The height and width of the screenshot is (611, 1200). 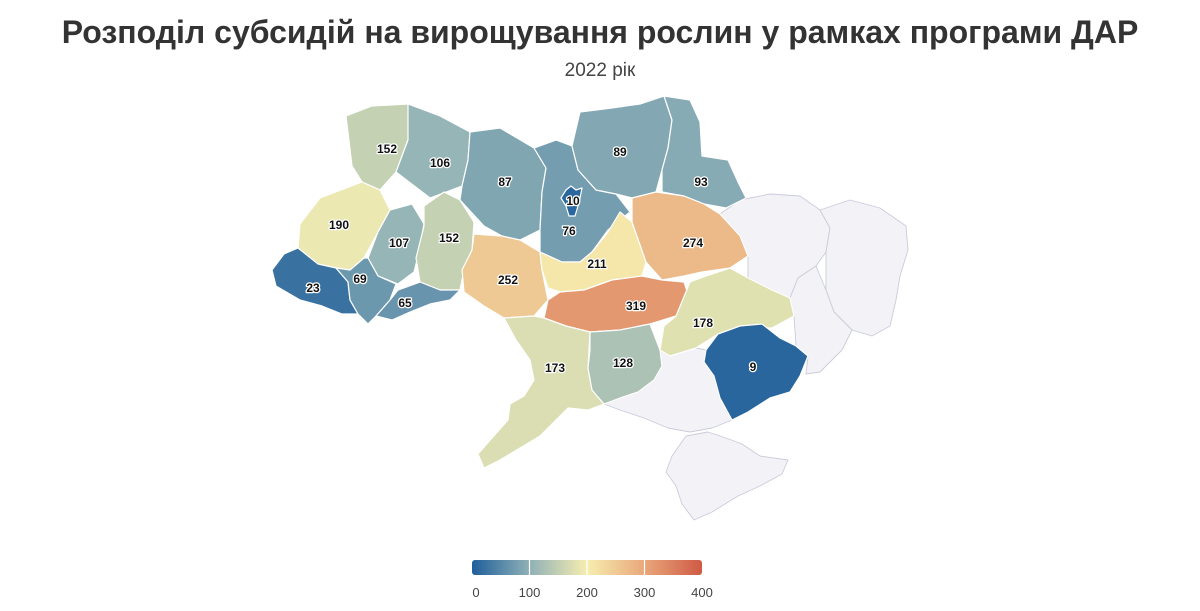 I want to click on region-sumy, so click(x=704, y=152).